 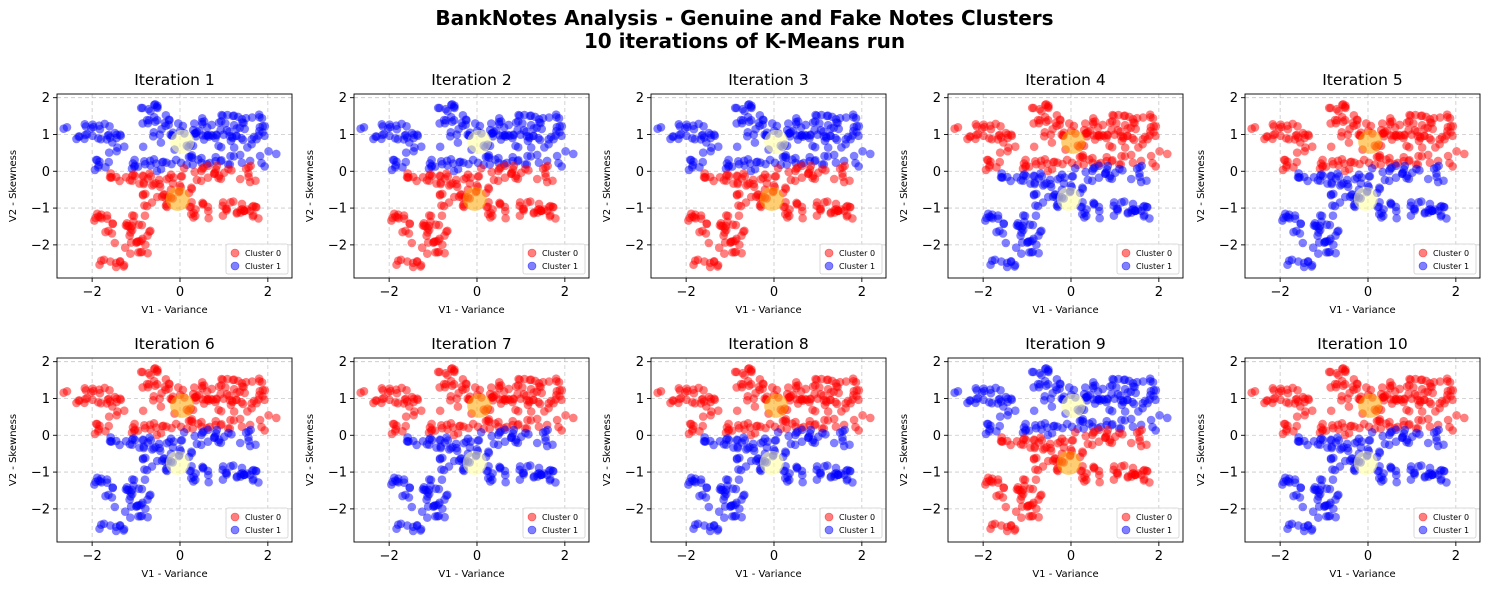 I want to click on subplot-title: Iteration 7, so click(x=471, y=344).